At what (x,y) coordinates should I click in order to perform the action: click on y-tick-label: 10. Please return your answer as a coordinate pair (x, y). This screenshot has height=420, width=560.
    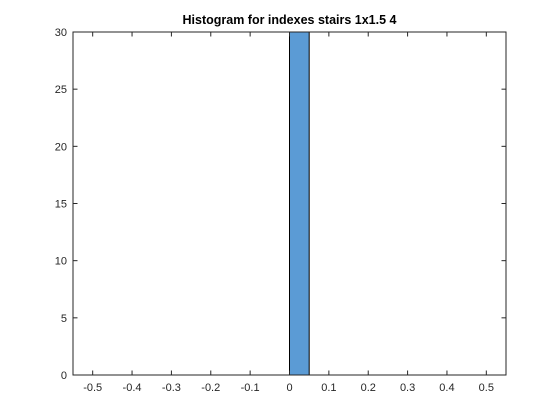
    Looking at the image, I should click on (61, 262).